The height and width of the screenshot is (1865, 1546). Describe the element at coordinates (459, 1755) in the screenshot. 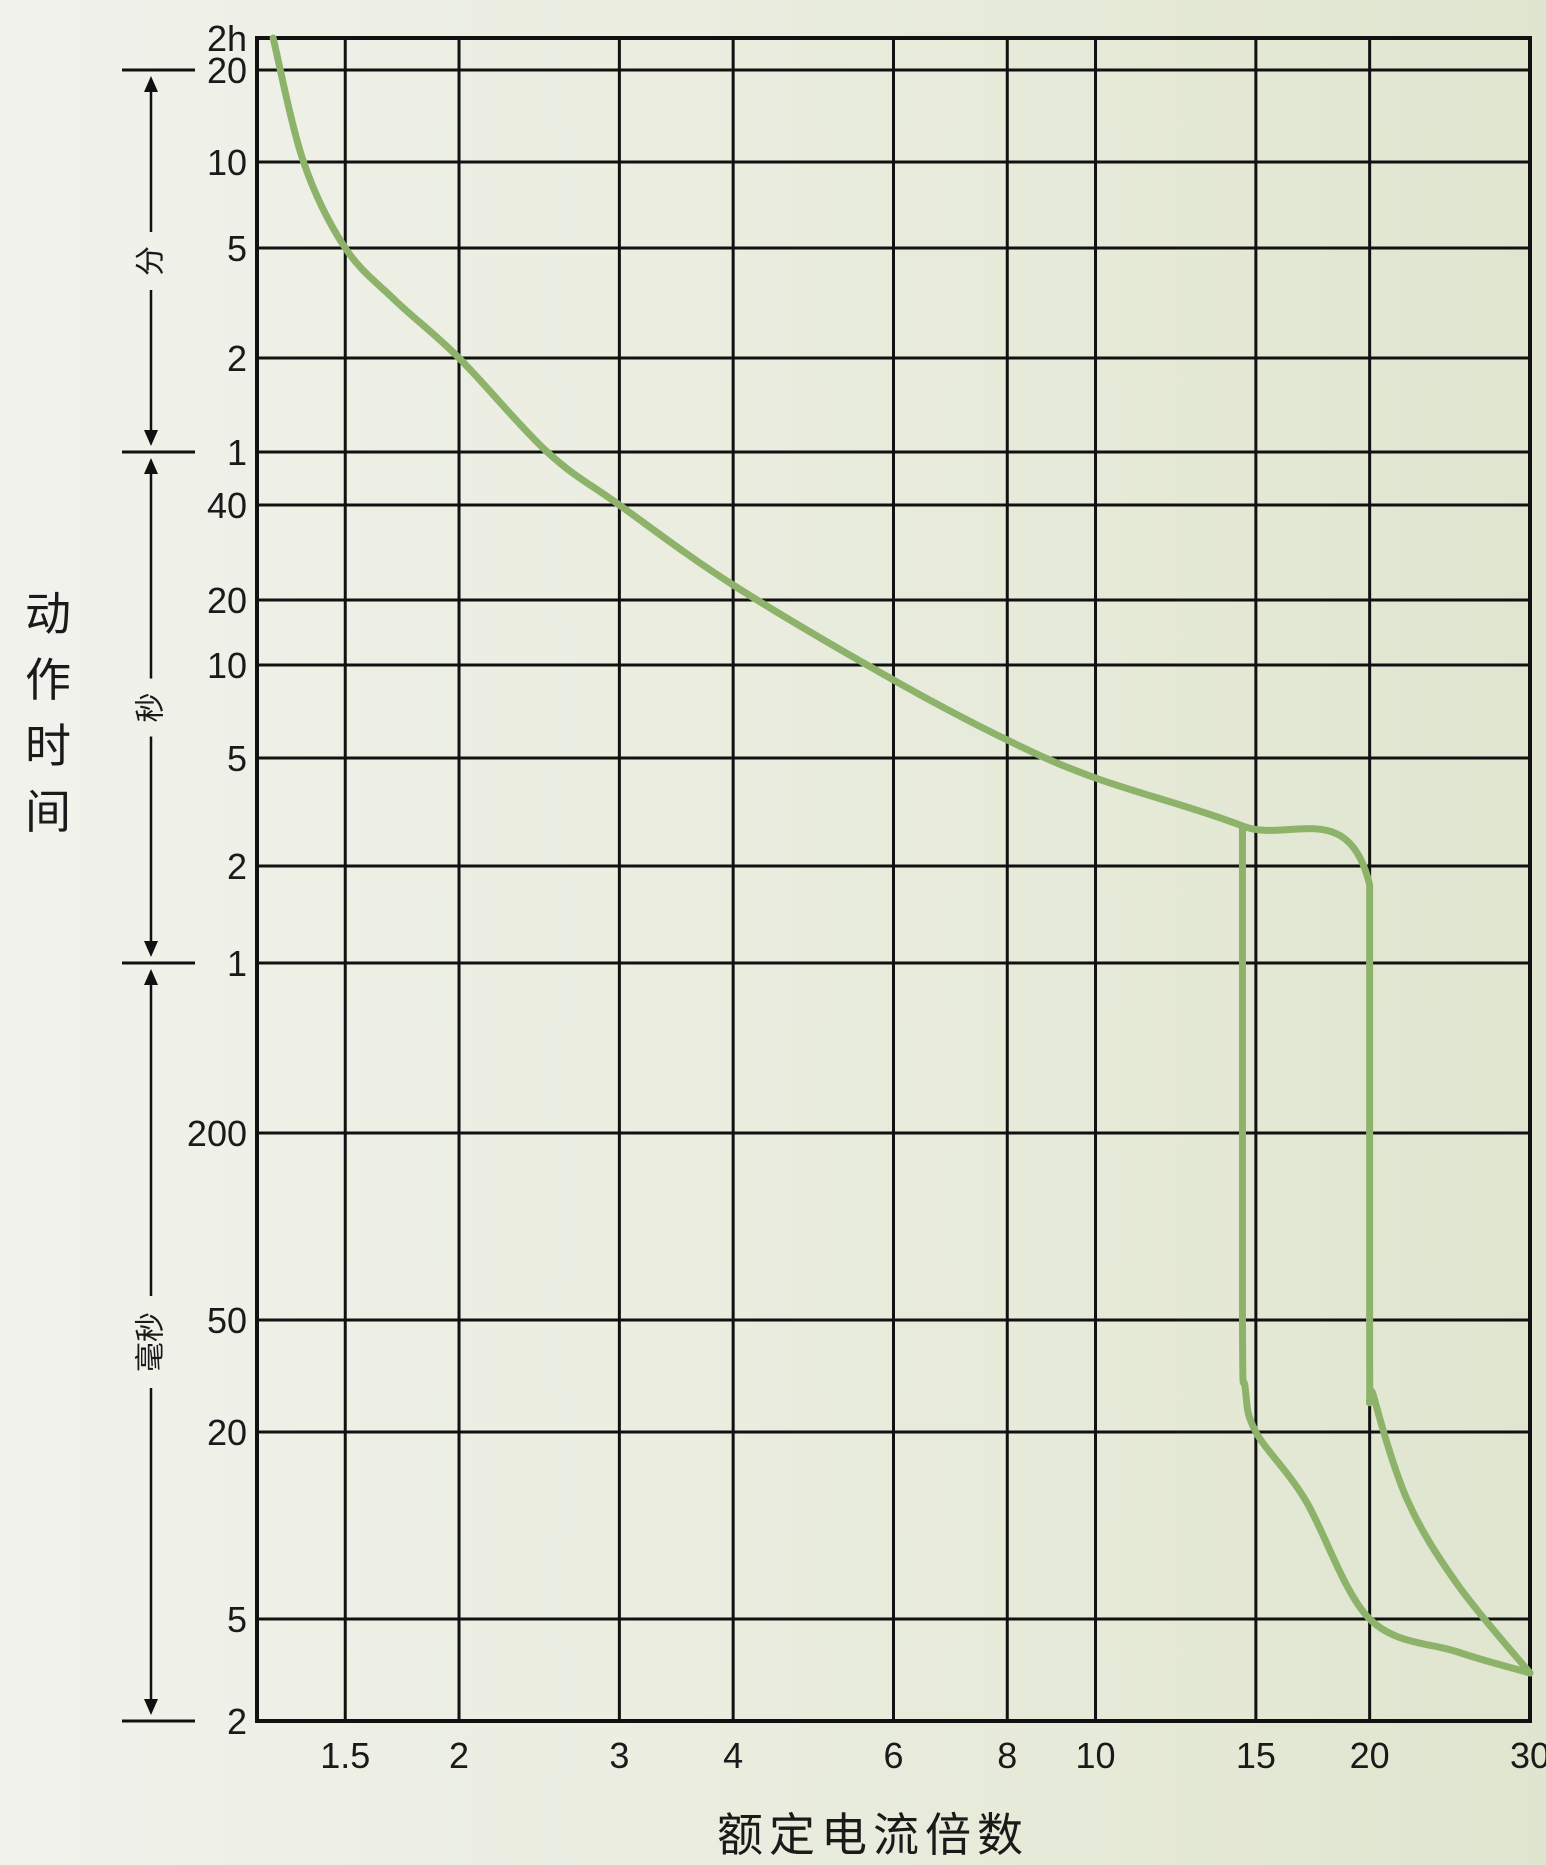

I see `x-tick-label: 2` at that location.